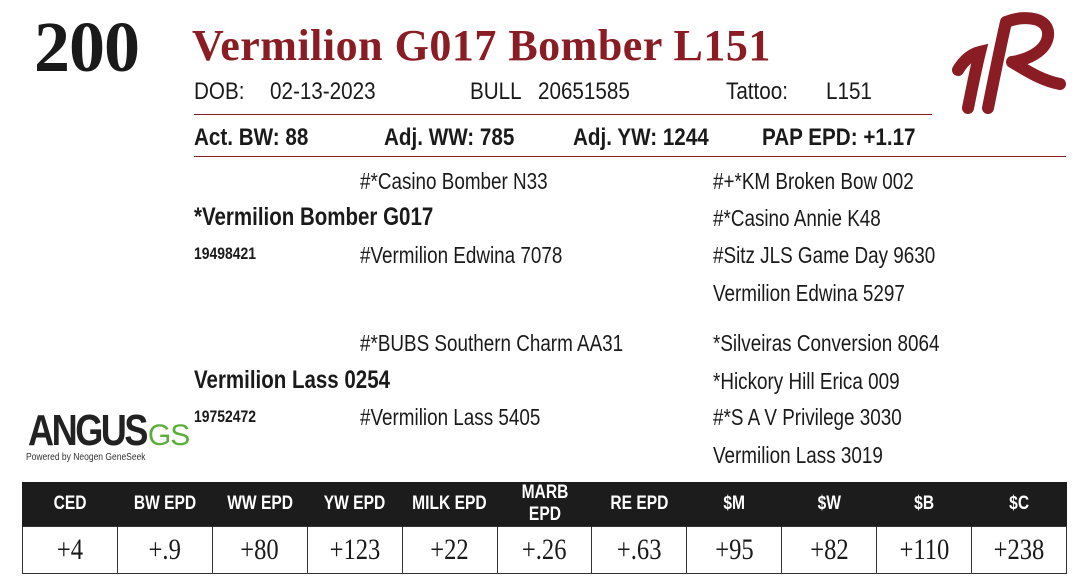 Image resolution: width=1089 pixels, height=588 pixels. Describe the element at coordinates (449, 504) in the screenshot. I see `epd-header-milk: MILK EPD` at that location.